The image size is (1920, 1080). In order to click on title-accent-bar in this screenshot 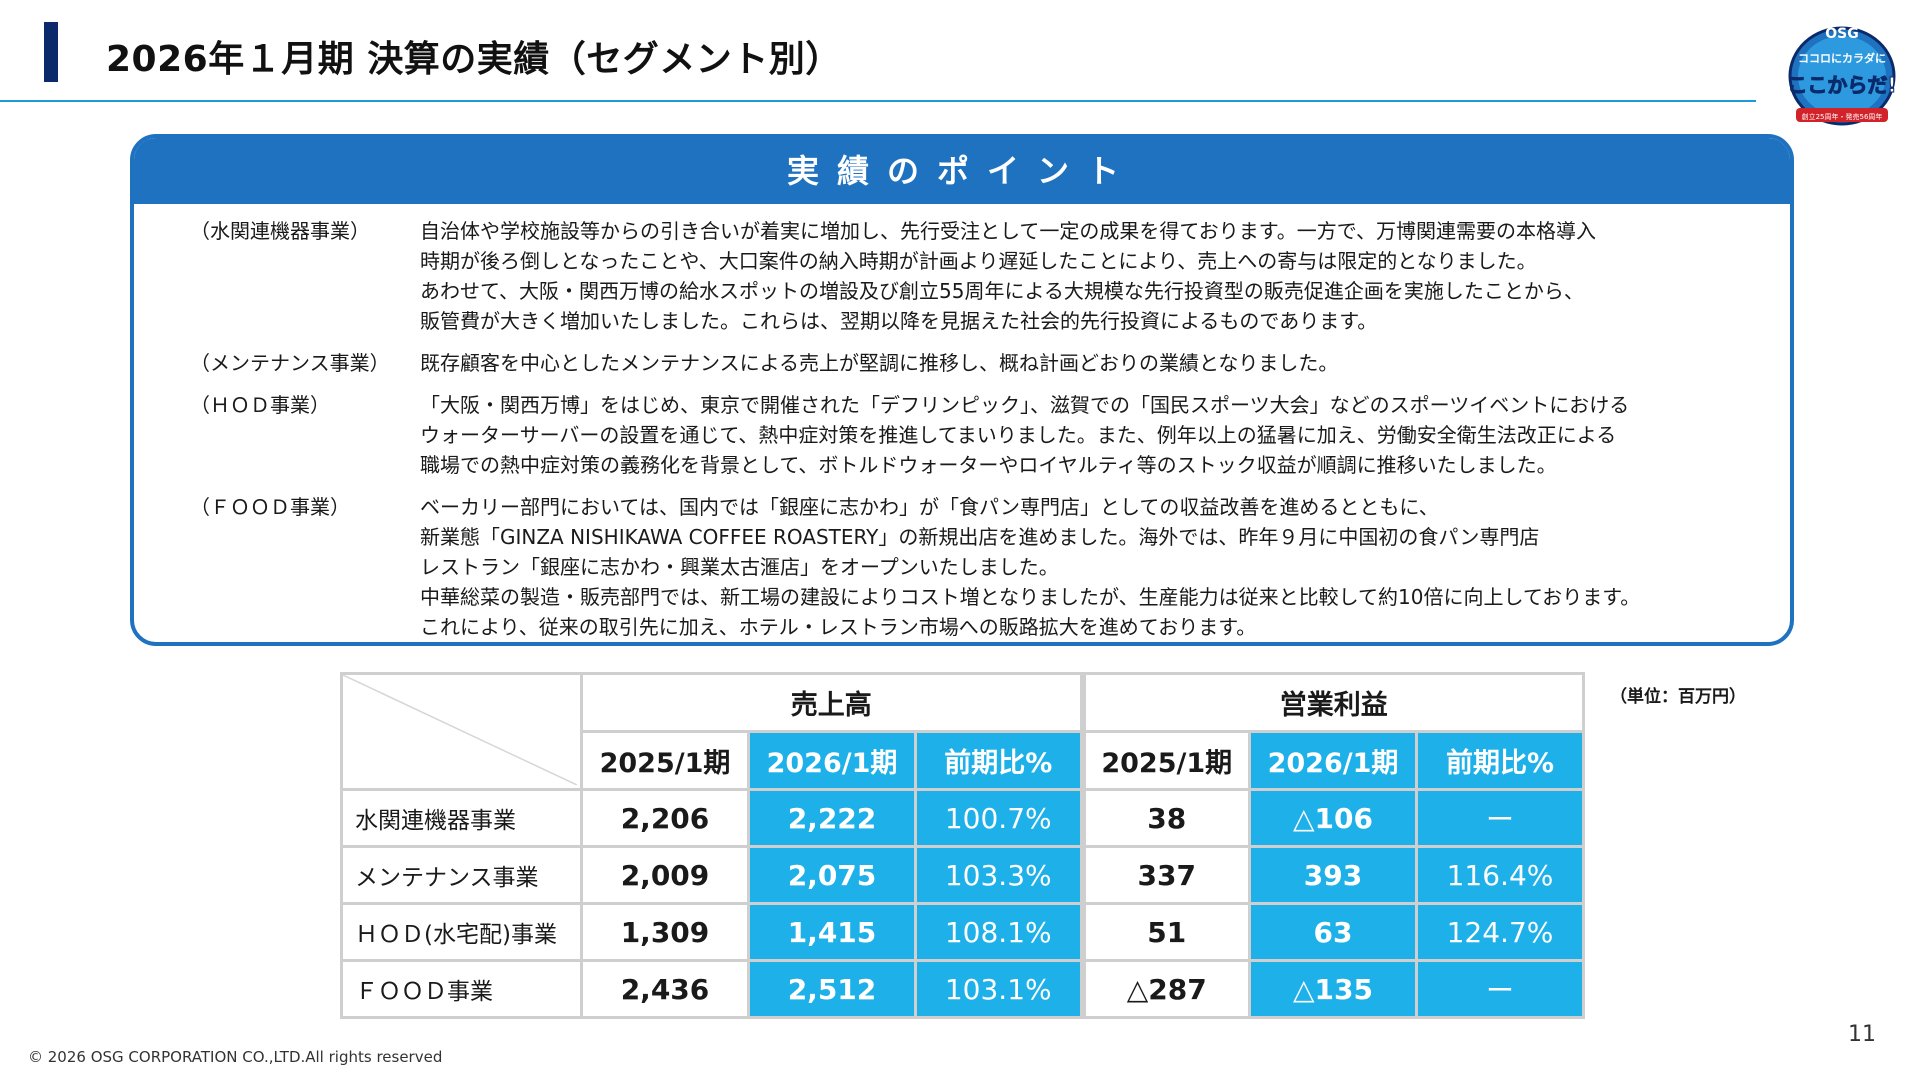, I will do `click(51, 52)`.